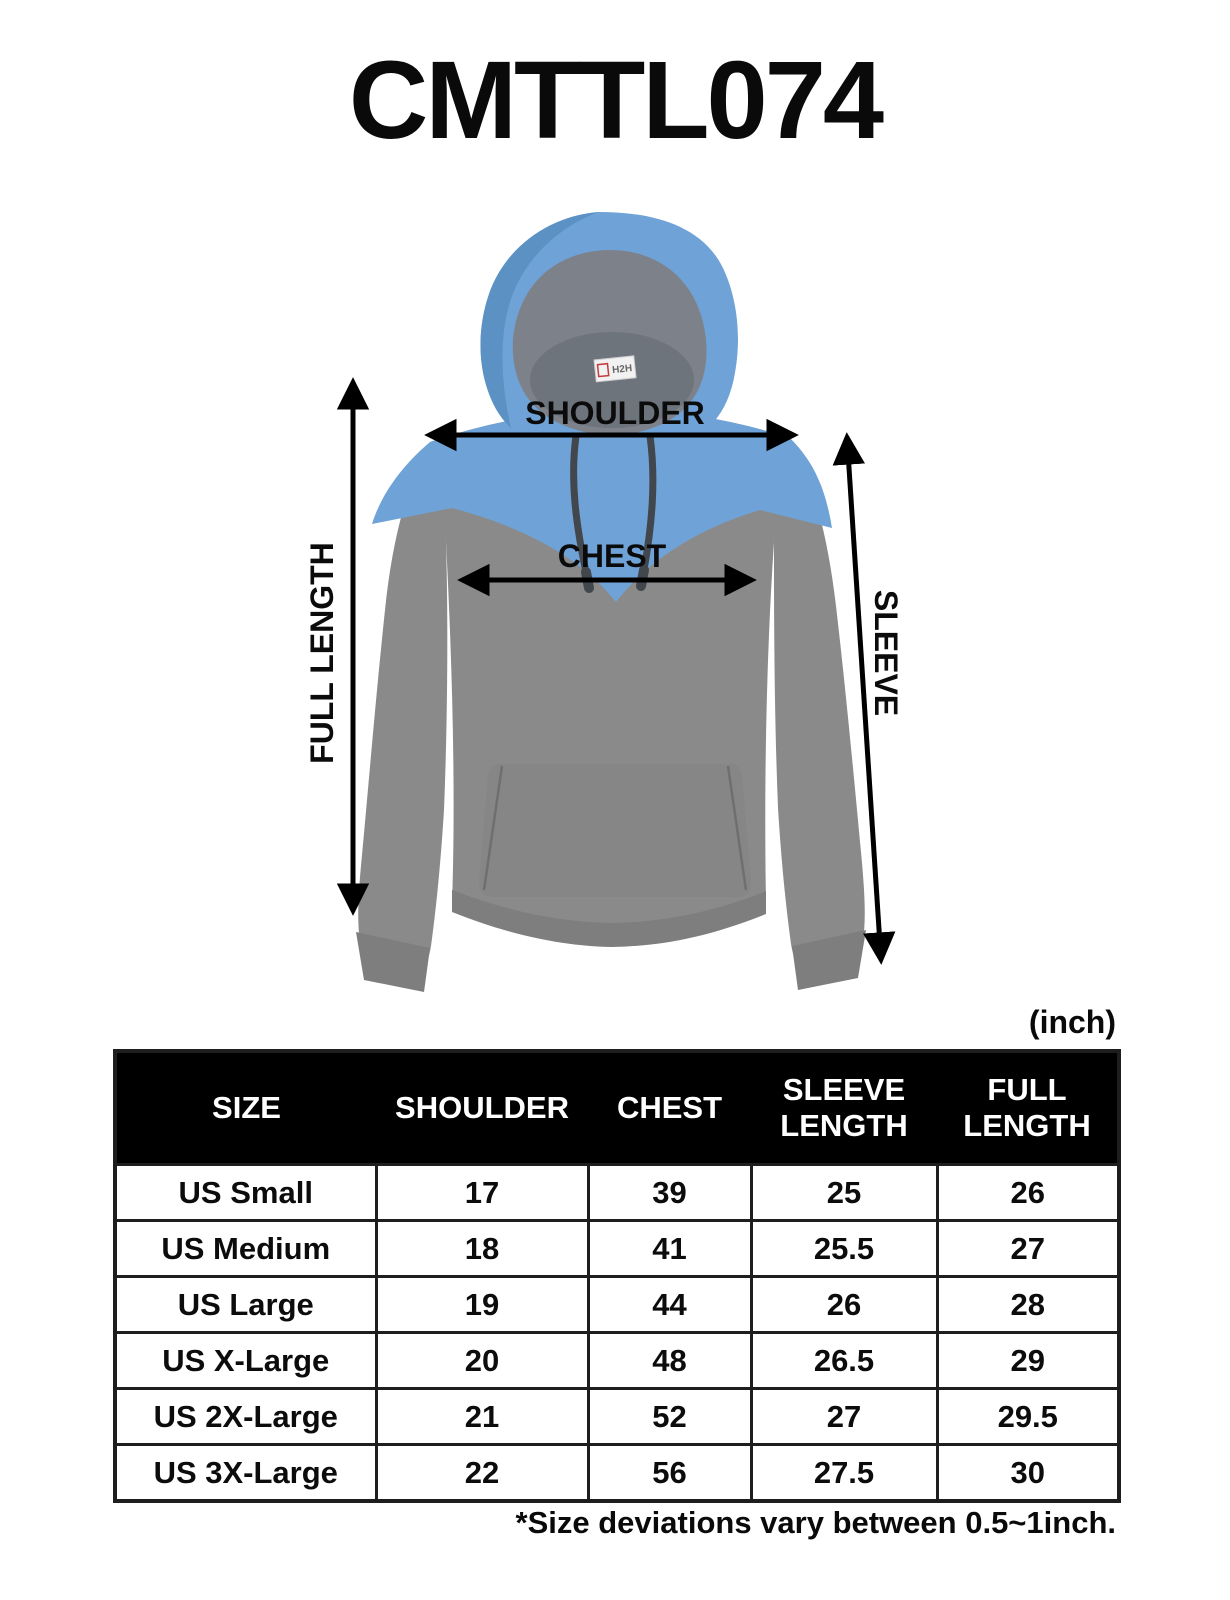 Image resolution: width=1230 pixels, height=1600 pixels. I want to click on table-row: US 3X-Large 22 56 27.5 30, so click(617, 1473).